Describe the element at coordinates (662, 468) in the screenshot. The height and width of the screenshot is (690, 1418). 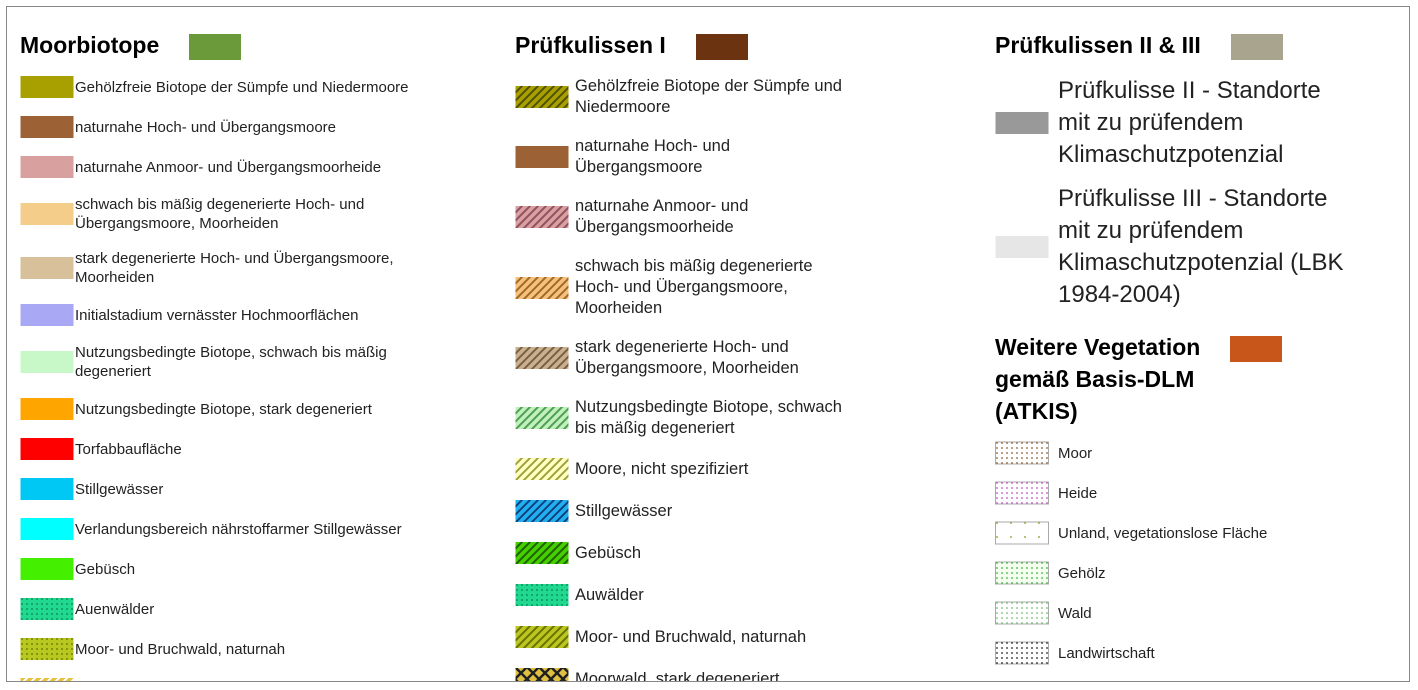
I see `legend-label: Moore, nicht spezifiziert` at that location.